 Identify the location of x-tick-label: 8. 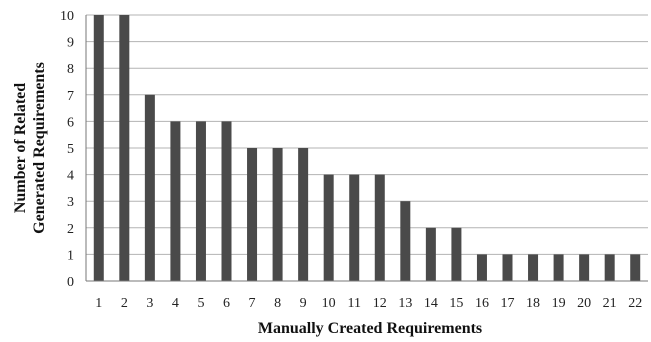
(277, 303).